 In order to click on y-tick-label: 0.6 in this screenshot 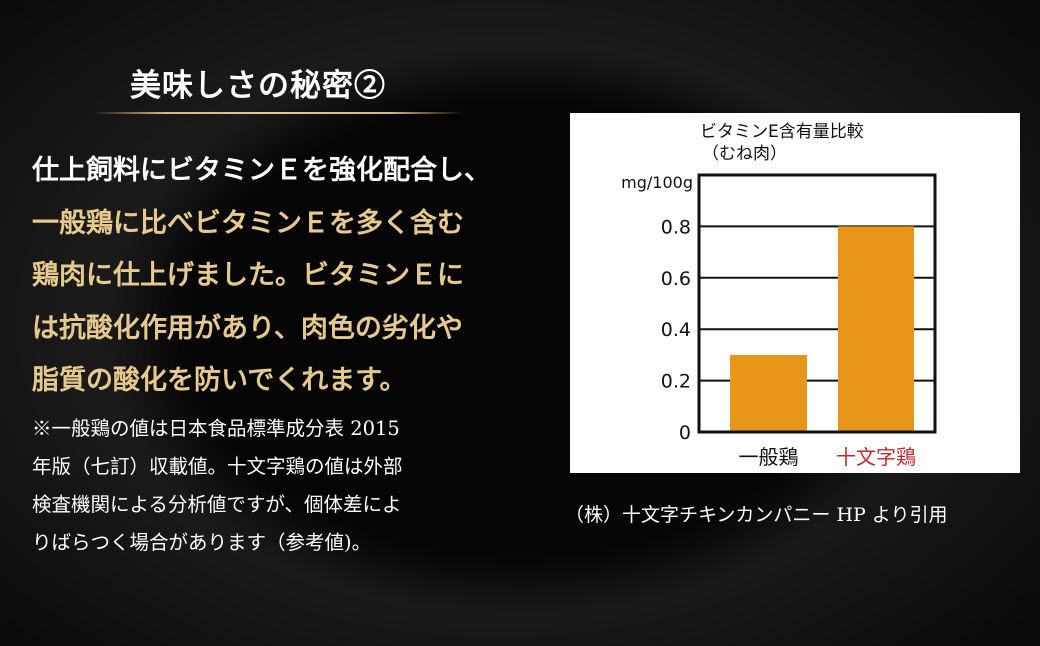, I will do `click(676, 279)`.